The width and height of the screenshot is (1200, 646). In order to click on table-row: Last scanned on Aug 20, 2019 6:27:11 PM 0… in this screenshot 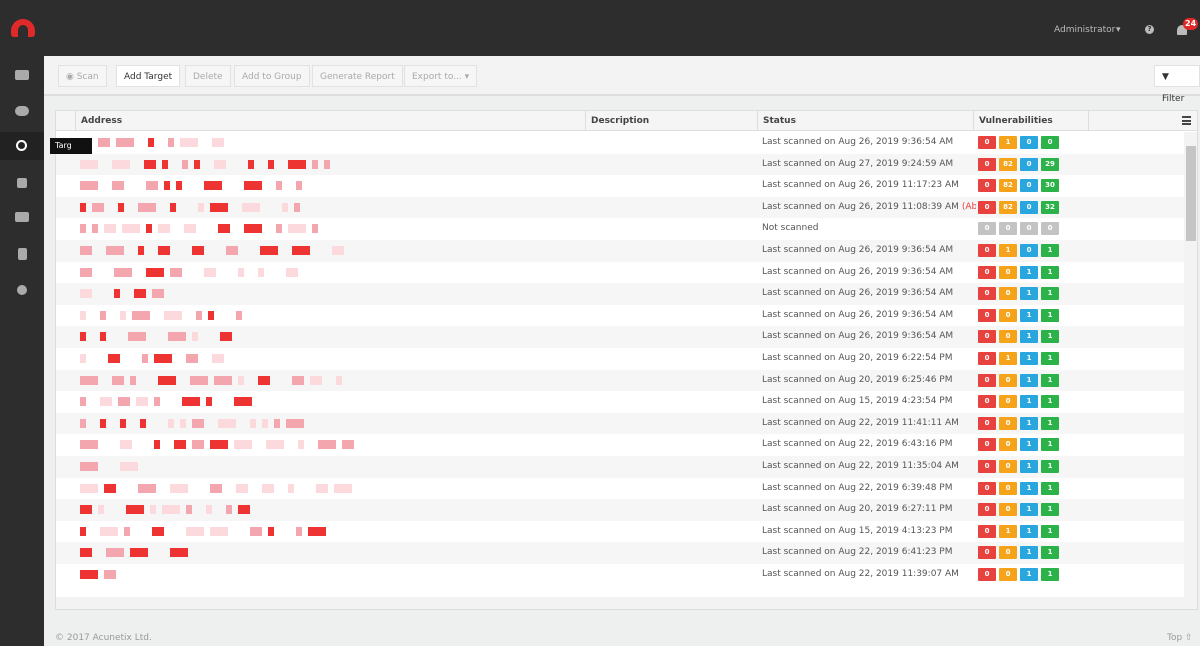, I will do `click(620, 510)`.